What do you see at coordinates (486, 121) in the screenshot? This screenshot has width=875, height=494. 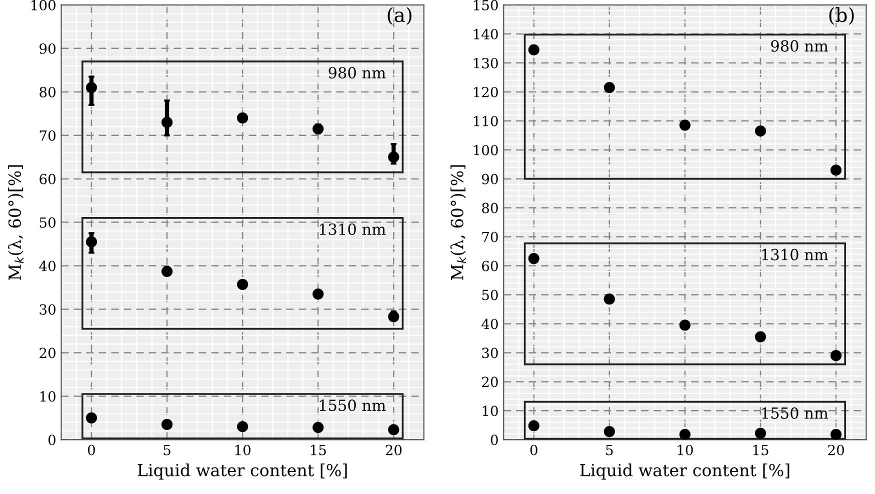 I see `y-tick-label: 110` at bounding box center [486, 121].